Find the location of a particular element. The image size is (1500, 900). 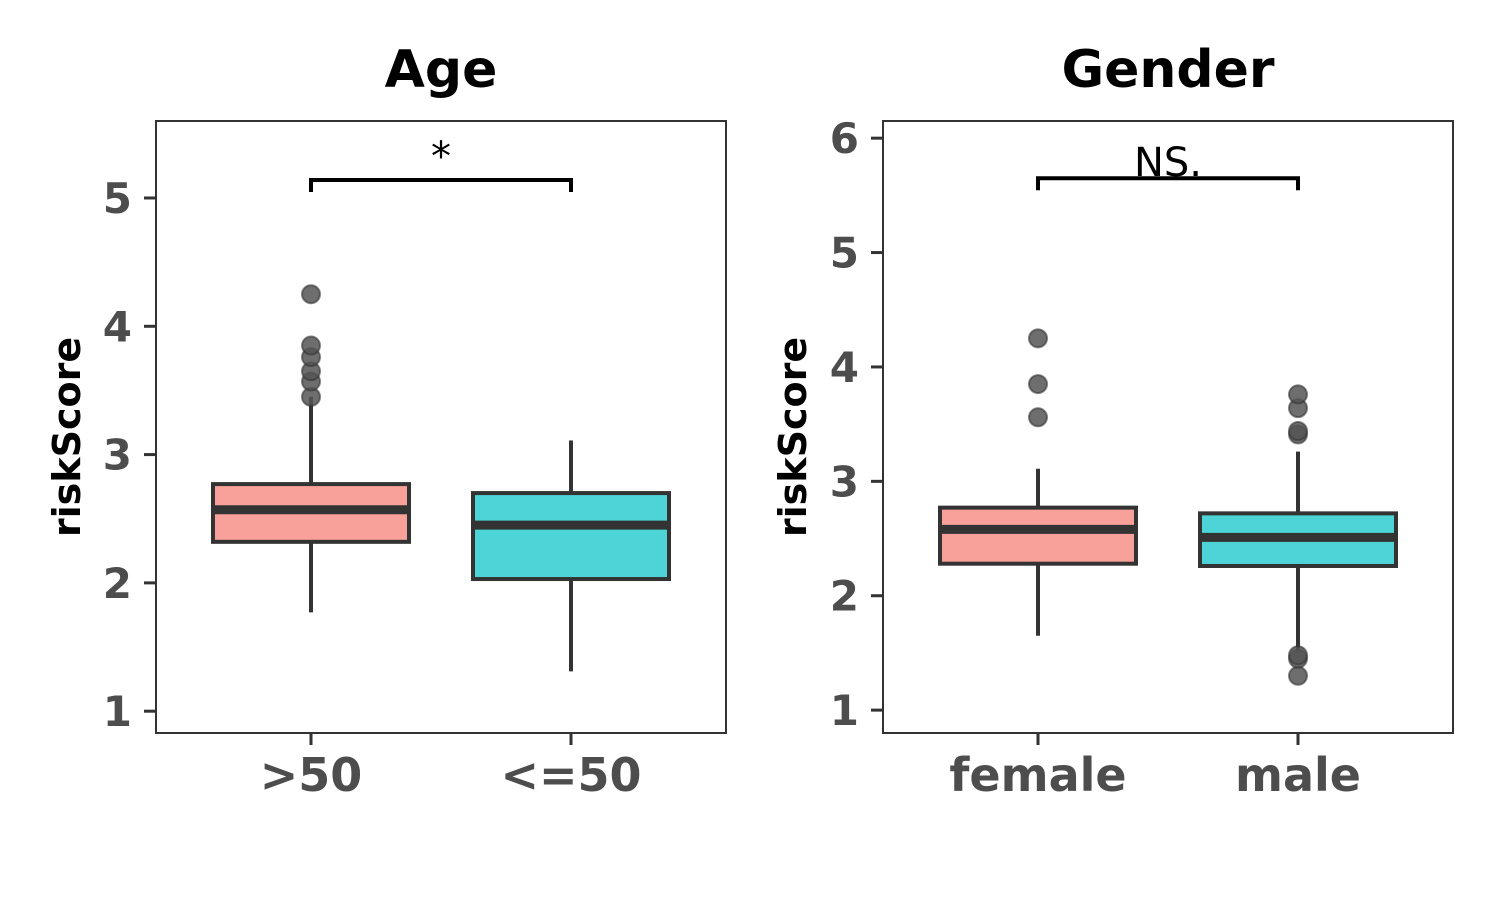

x-tick-label: >50 is located at coordinates (311, 775).